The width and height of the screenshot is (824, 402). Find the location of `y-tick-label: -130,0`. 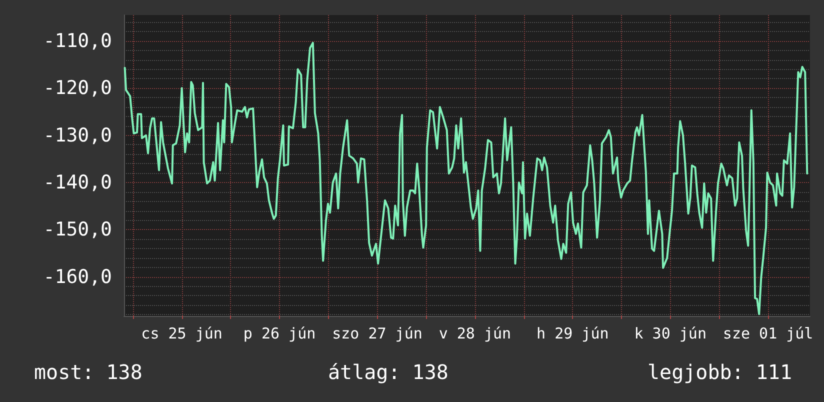

y-tick-label: -130,0 is located at coordinates (77, 135).